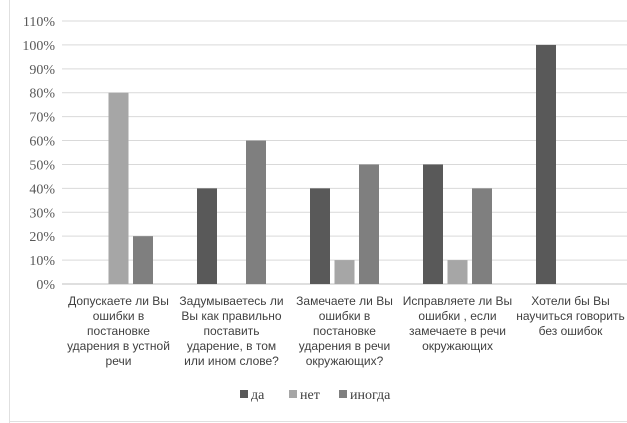  I want to click on x-category-label-line: ударения в речи, so click(344, 346).